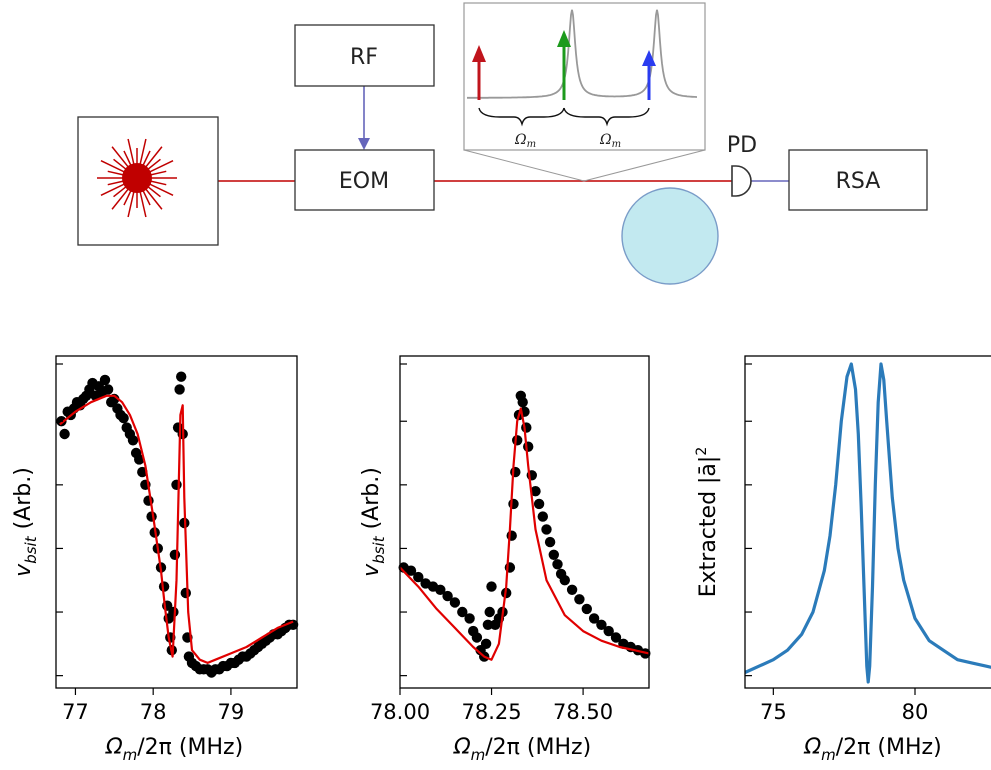 The image size is (991, 770). What do you see at coordinates (649, 75) in the screenshot?
I see `arrow-blue-icon` at bounding box center [649, 75].